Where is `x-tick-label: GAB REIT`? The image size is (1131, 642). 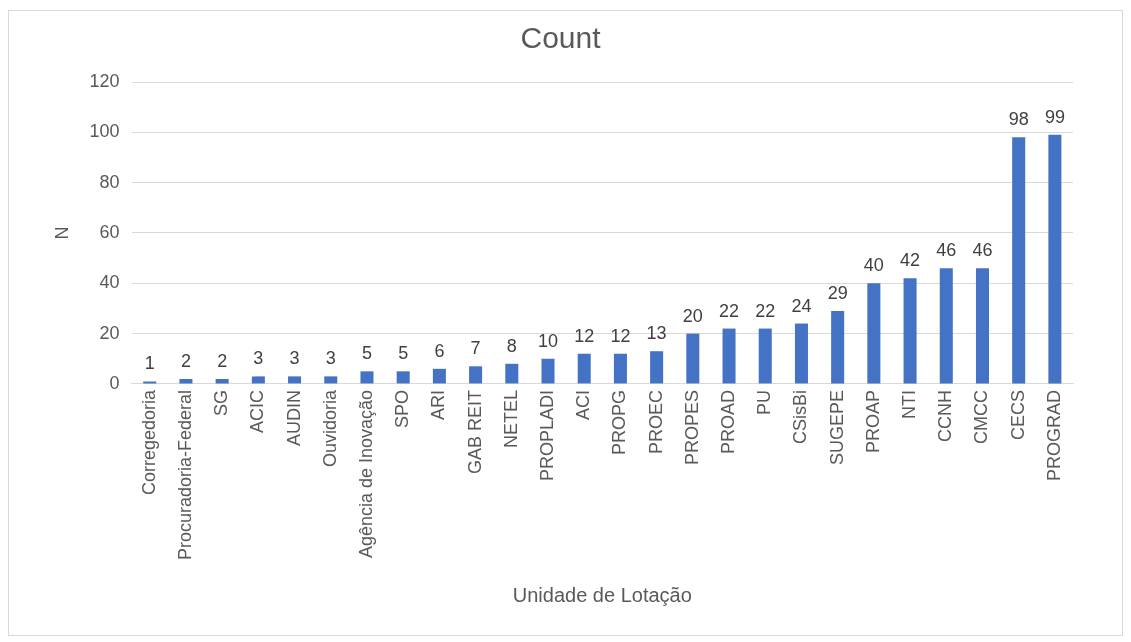 x-tick-label: GAB REIT is located at coordinates (474, 431).